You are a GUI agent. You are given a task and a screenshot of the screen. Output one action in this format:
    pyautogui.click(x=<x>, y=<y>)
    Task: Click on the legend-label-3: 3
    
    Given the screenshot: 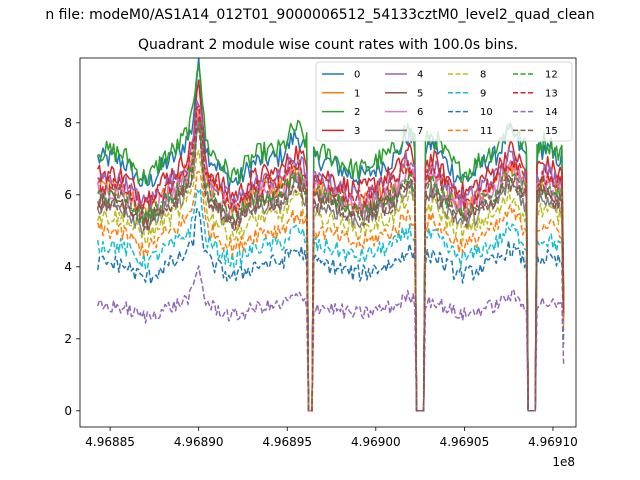 What is the action you would take?
    pyautogui.click(x=357, y=131)
    